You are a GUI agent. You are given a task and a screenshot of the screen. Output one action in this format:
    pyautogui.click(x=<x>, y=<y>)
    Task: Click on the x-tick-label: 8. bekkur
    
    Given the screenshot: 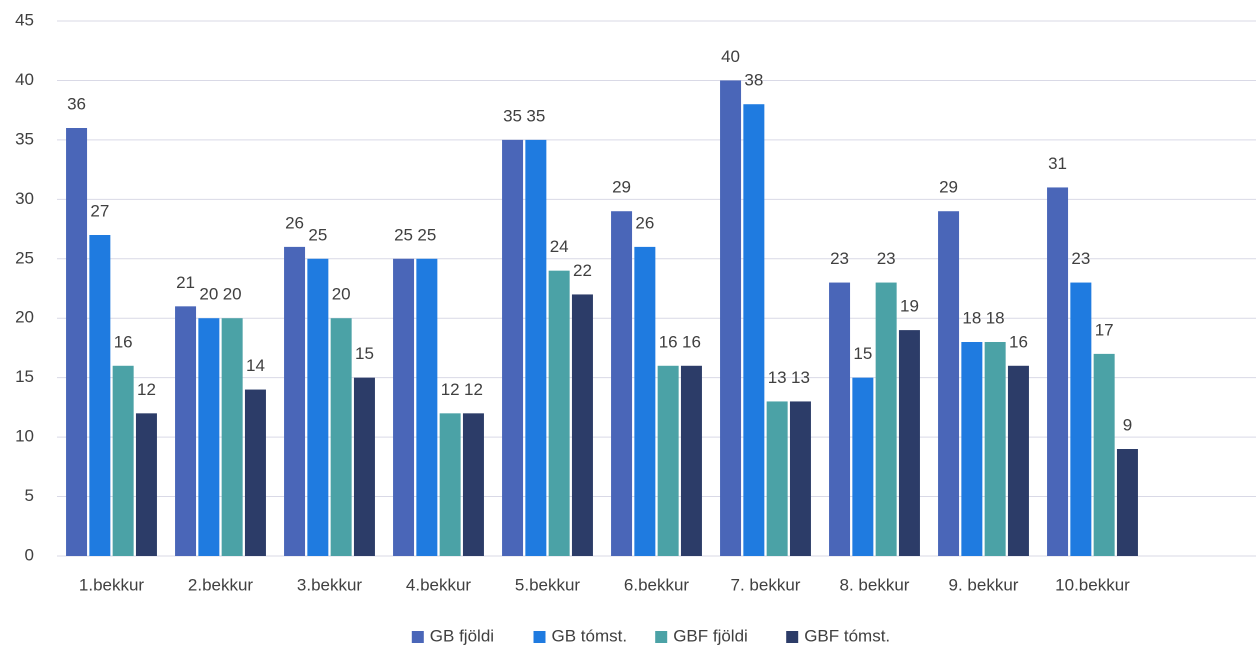 What is the action you would take?
    pyautogui.click(x=875, y=584)
    